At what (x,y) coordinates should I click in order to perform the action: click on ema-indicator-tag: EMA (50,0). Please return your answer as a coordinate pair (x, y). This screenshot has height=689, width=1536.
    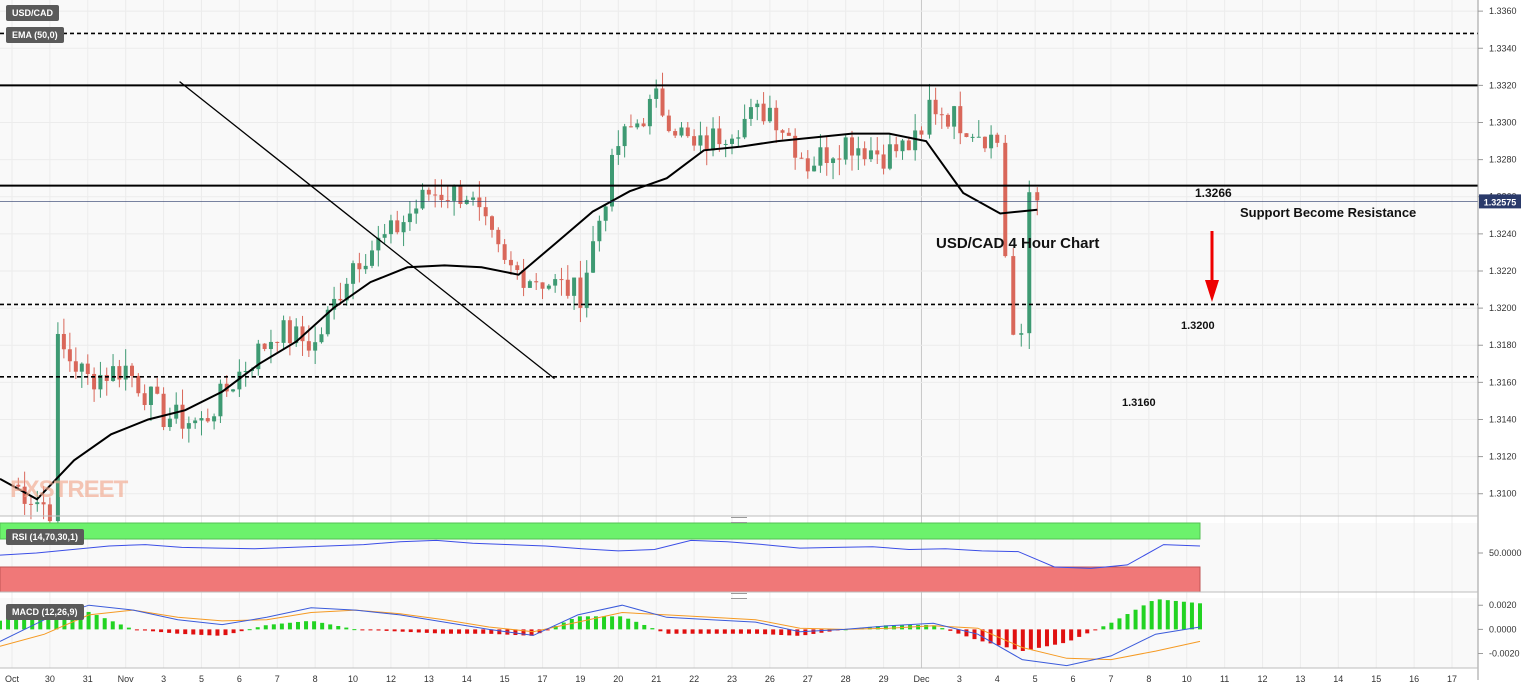
    Looking at the image, I should click on (35, 35).